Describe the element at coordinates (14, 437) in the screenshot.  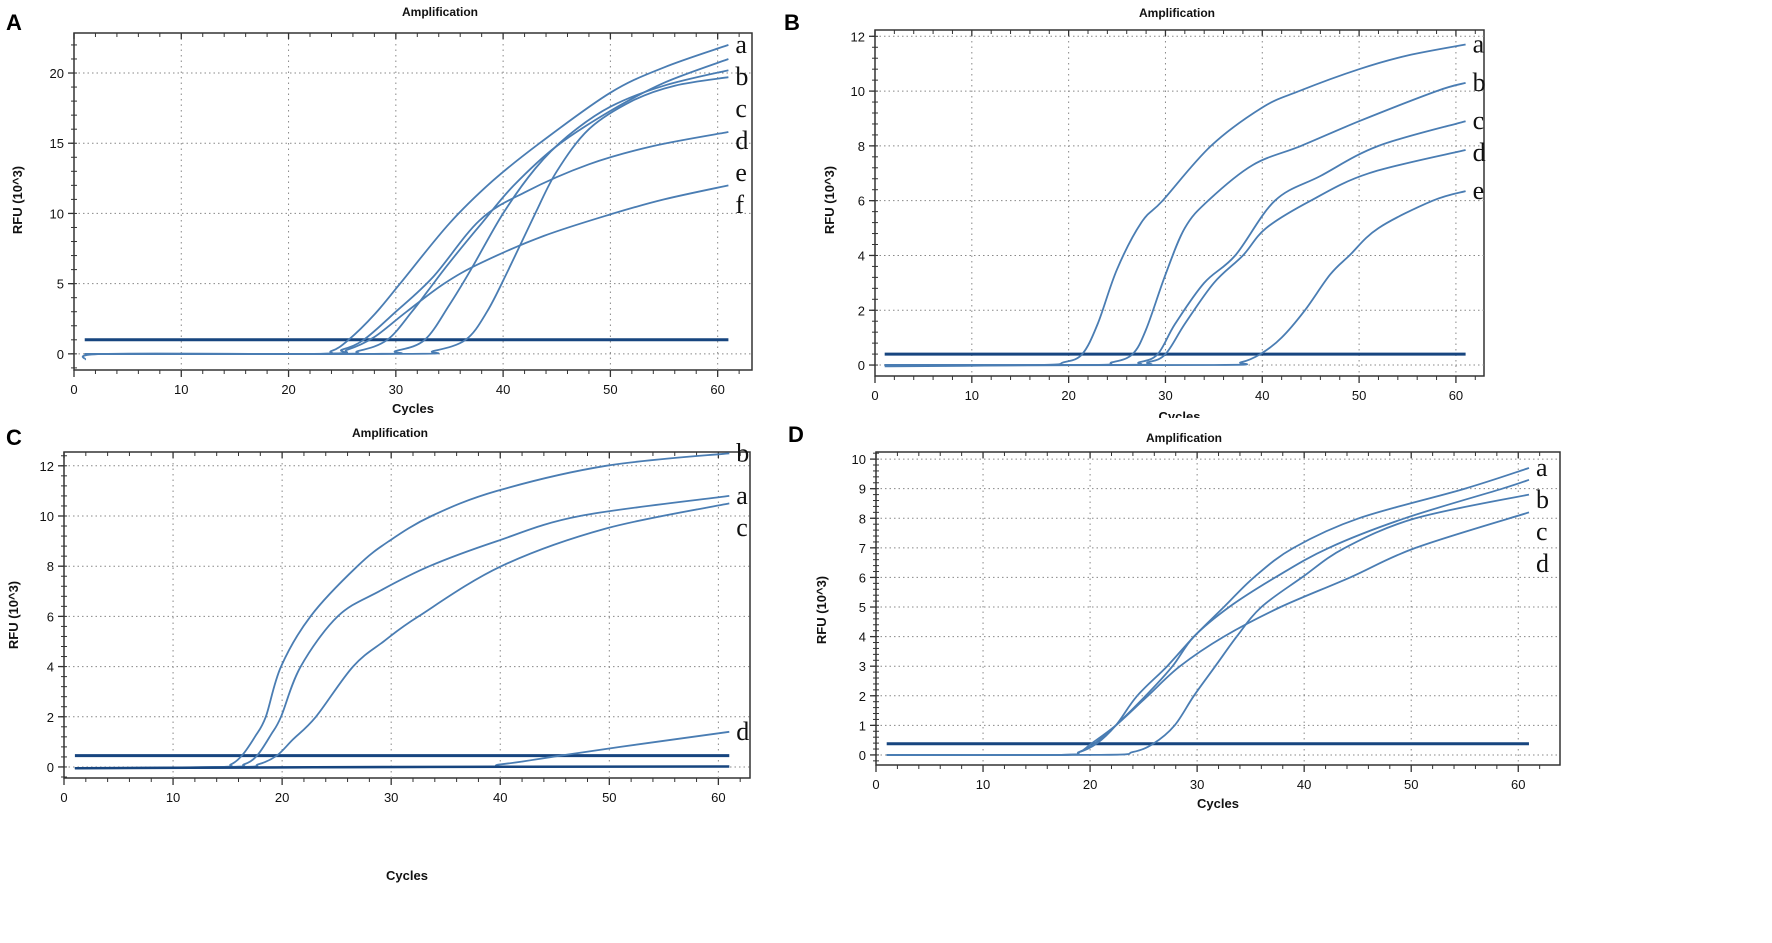
I see `panel-letter: C` at that location.